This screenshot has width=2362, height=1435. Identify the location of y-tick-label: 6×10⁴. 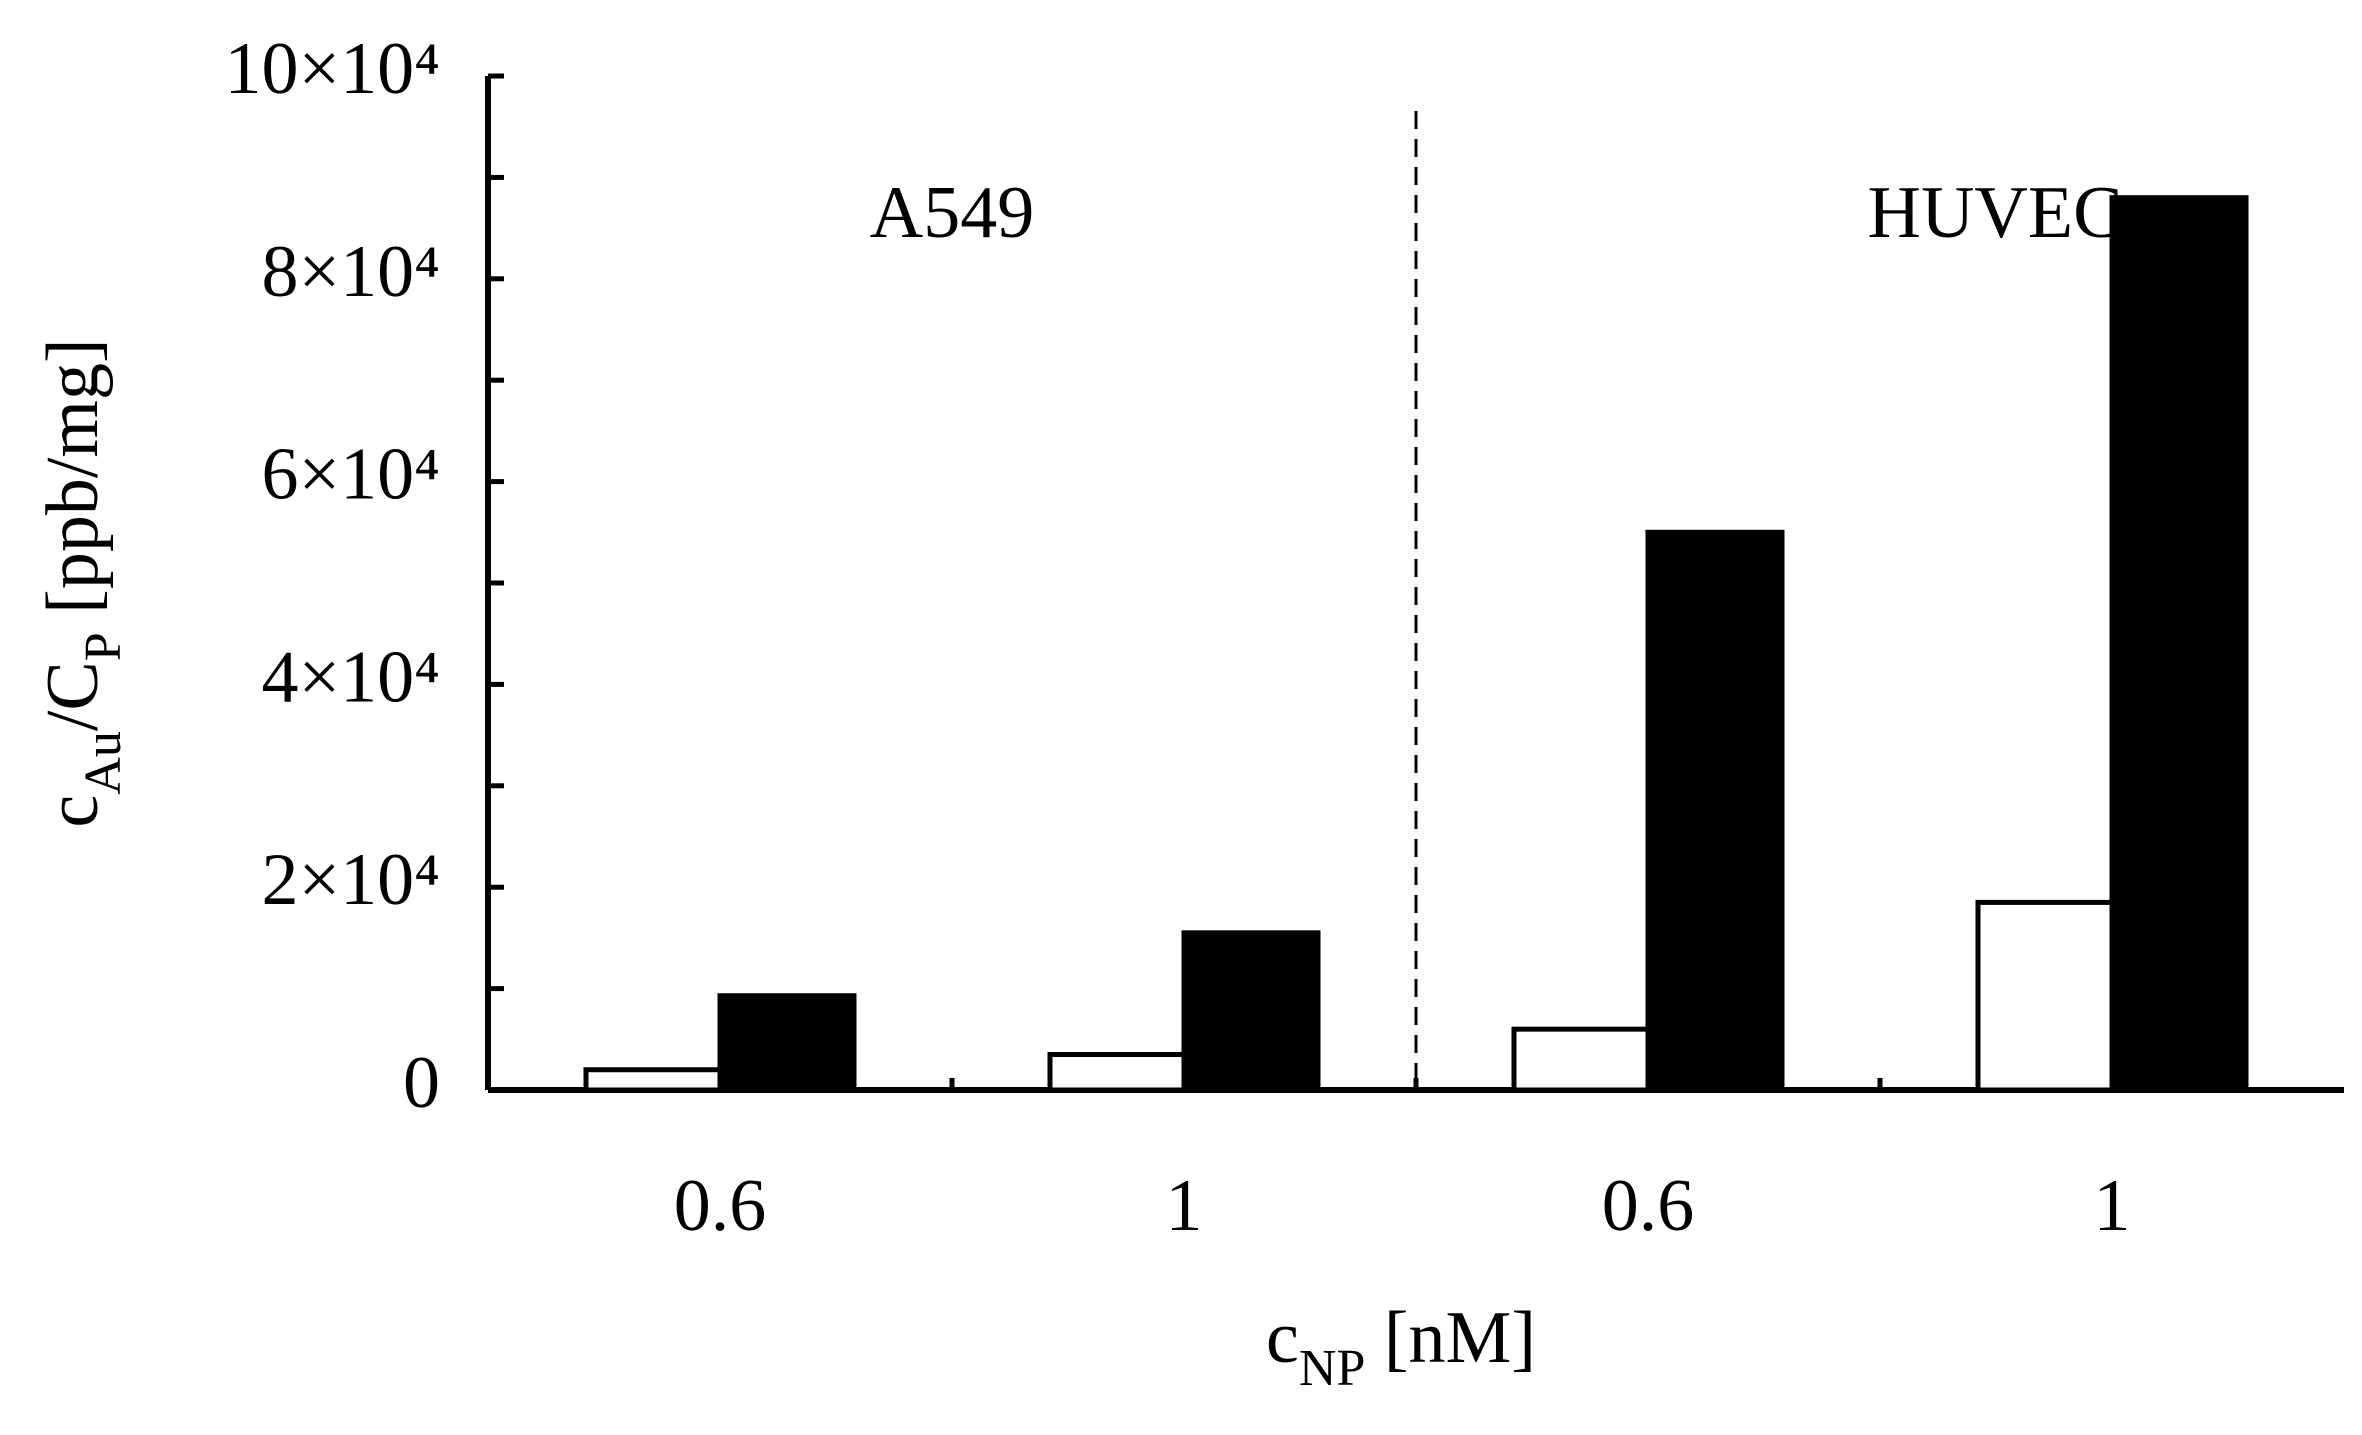
(350, 475).